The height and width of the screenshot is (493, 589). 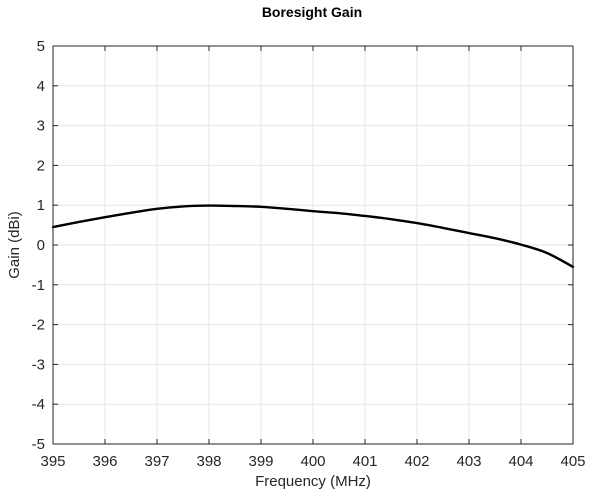 What do you see at coordinates (38, 364) in the screenshot?
I see `y-tick-label: -3` at bounding box center [38, 364].